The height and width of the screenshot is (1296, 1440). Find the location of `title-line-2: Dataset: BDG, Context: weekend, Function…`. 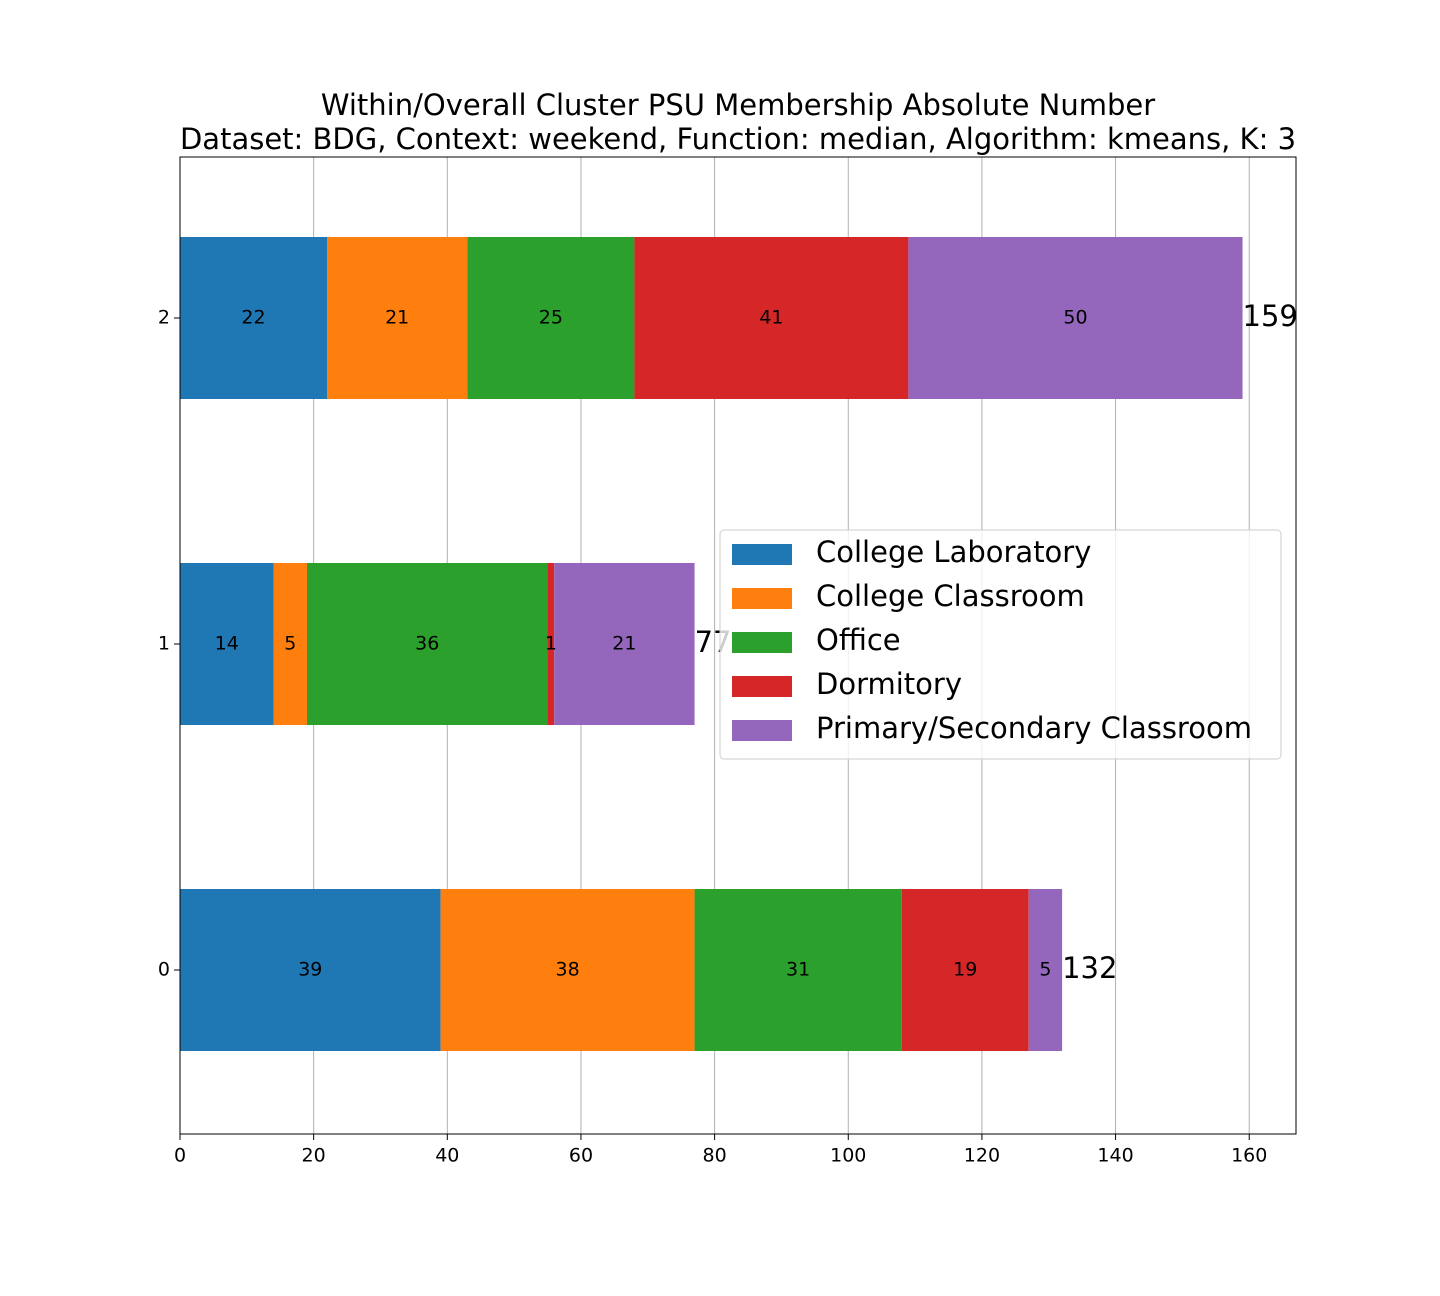

title-line-2: Dataset: BDG, Context: weekend, Function… is located at coordinates (738, 139).